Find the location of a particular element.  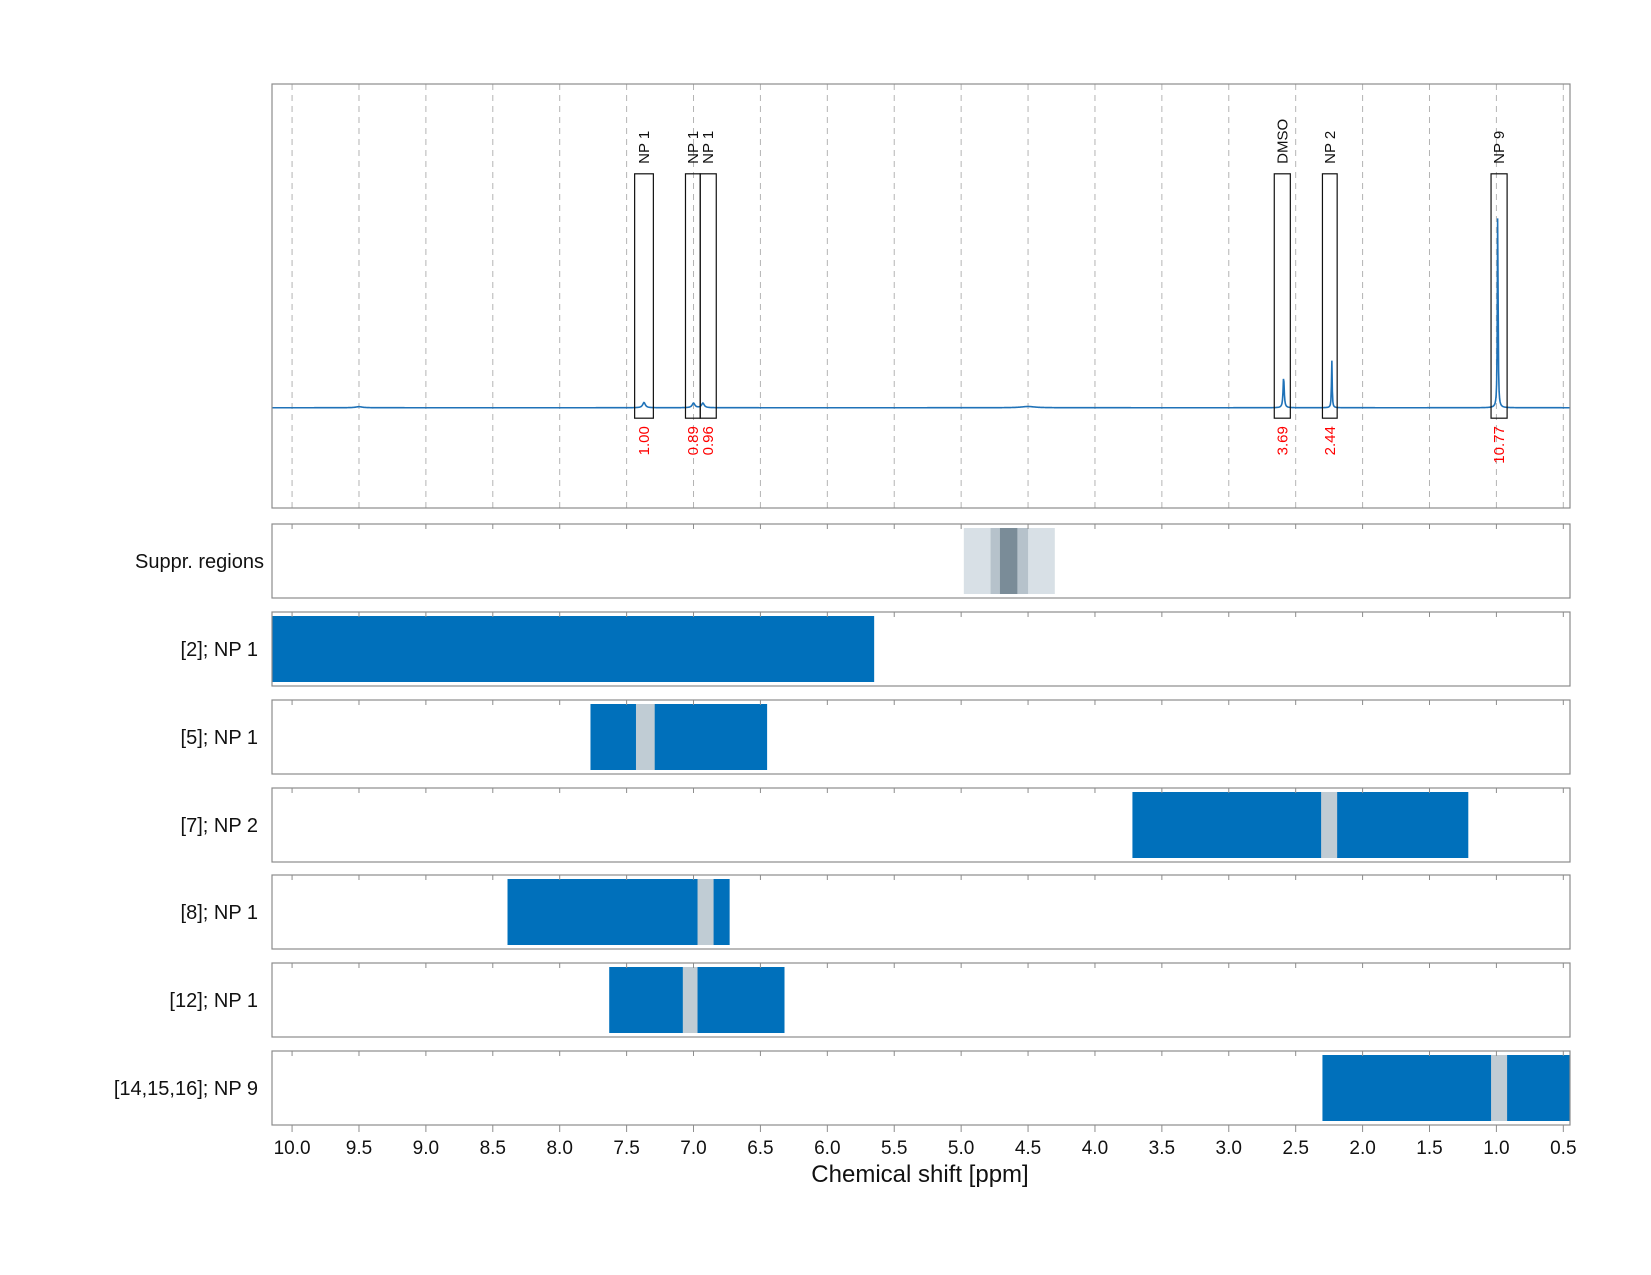

region-row-label: [5]; NP 1 is located at coordinates (219, 738).